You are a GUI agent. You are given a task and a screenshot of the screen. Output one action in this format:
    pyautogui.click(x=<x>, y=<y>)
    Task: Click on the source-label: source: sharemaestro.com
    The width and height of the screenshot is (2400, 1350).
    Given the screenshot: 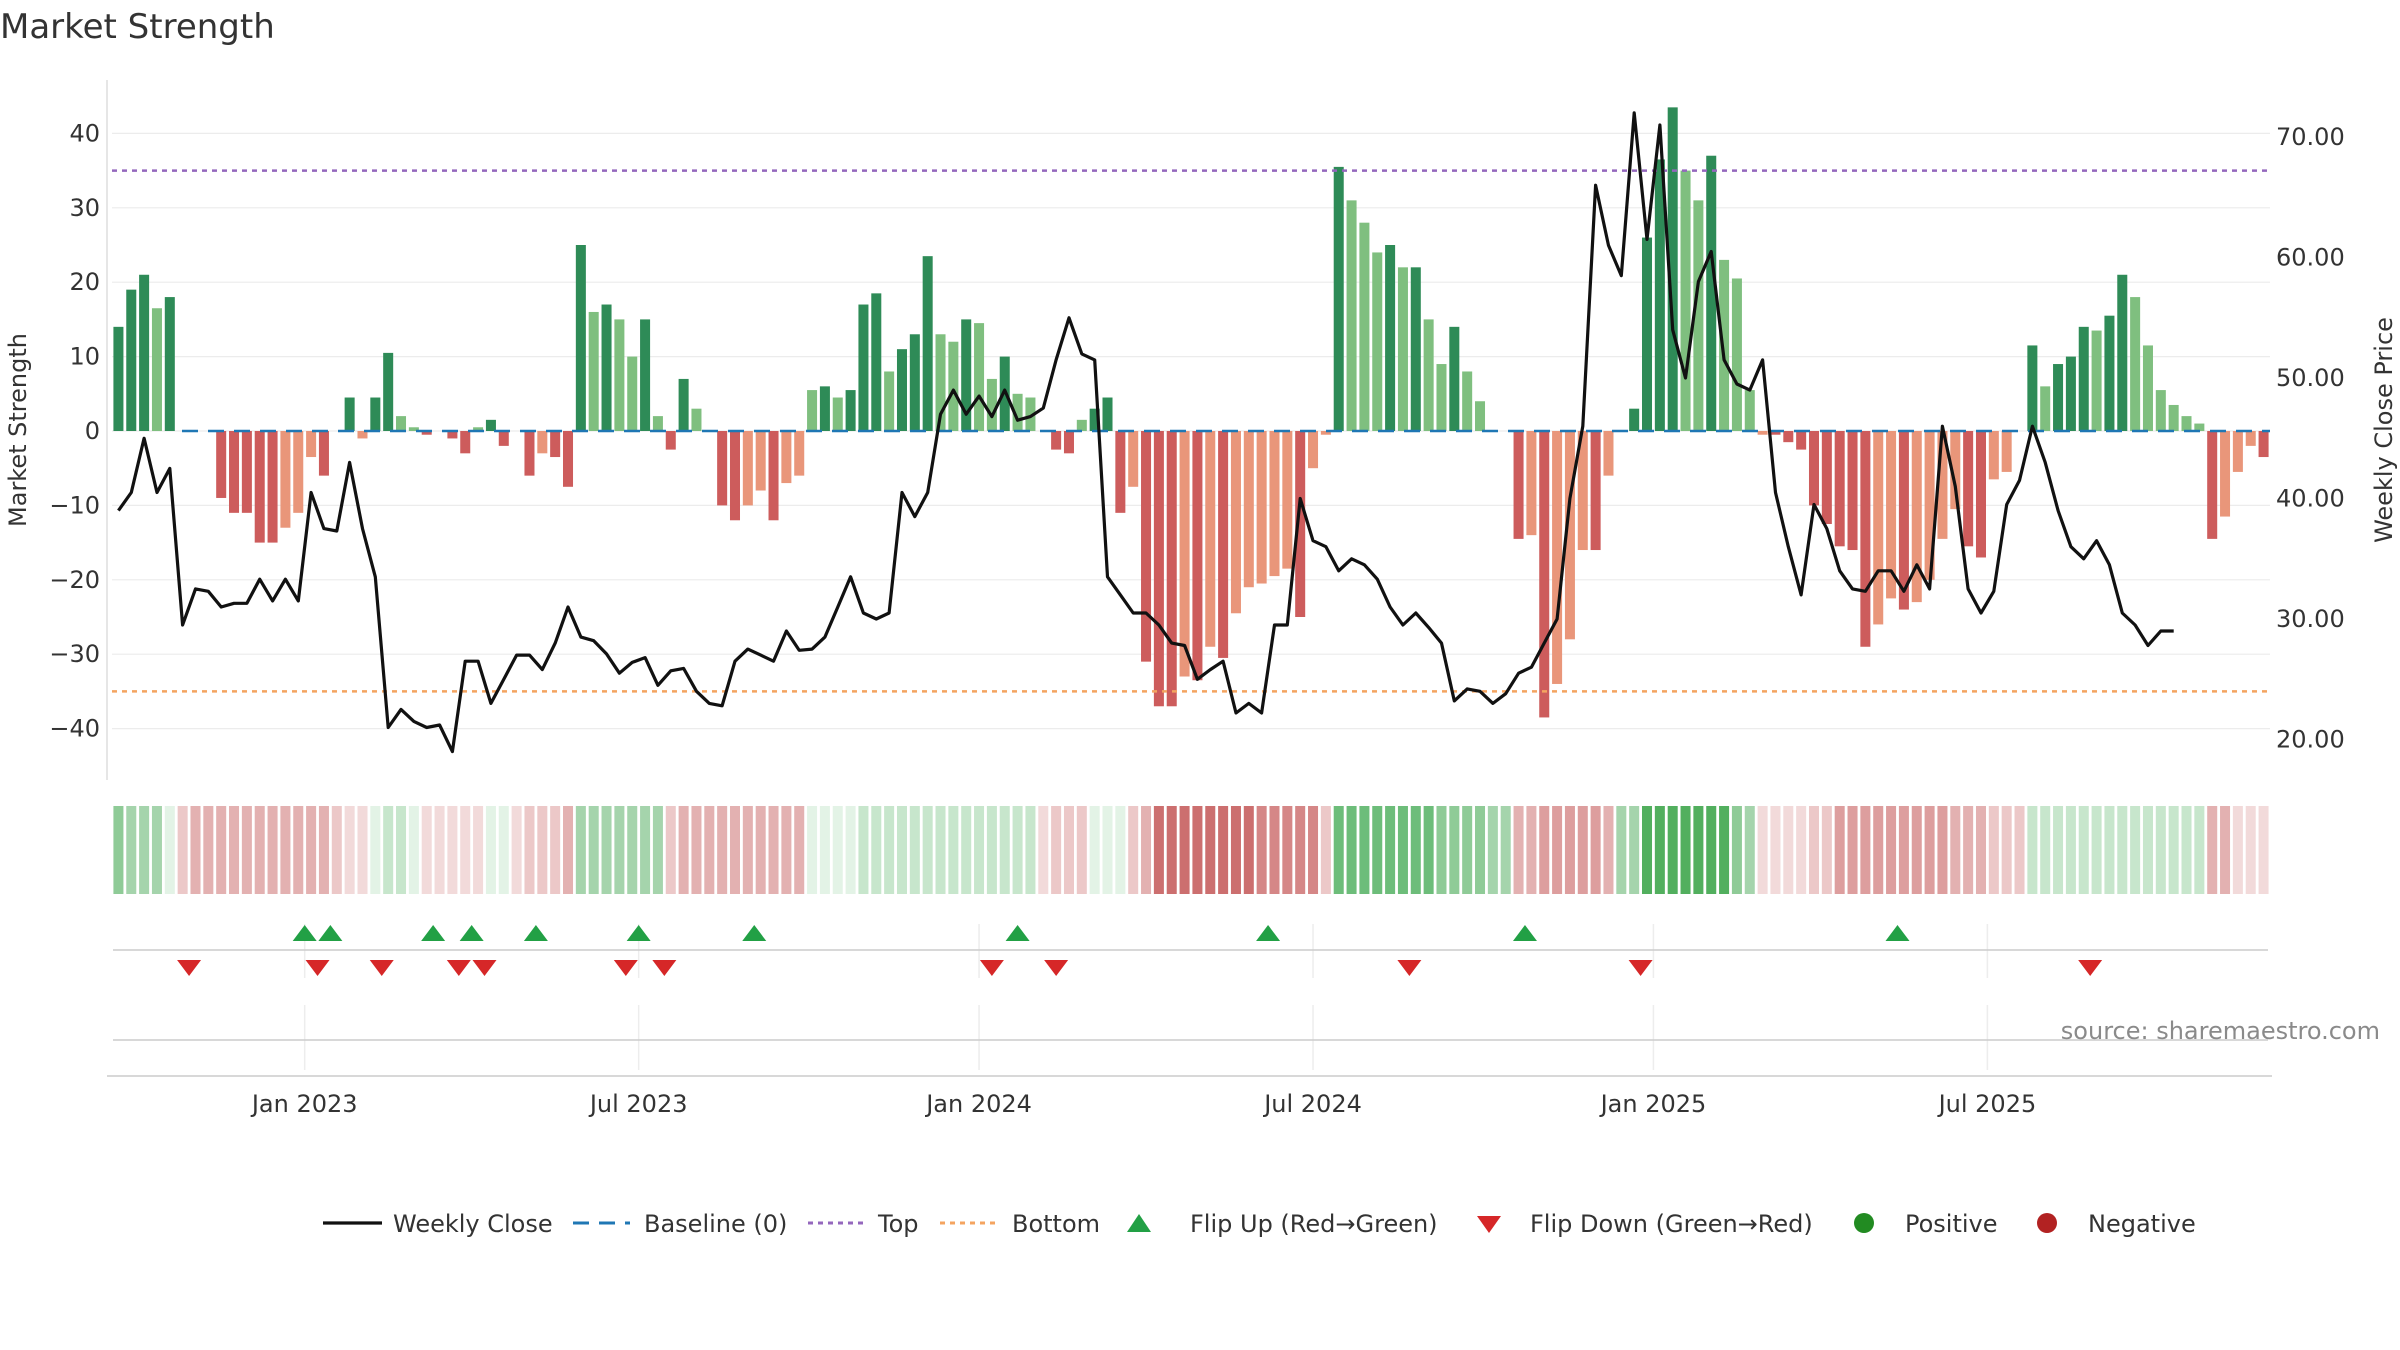 What is the action you would take?
    pyautogui.click(x=2220, y=1031)
    